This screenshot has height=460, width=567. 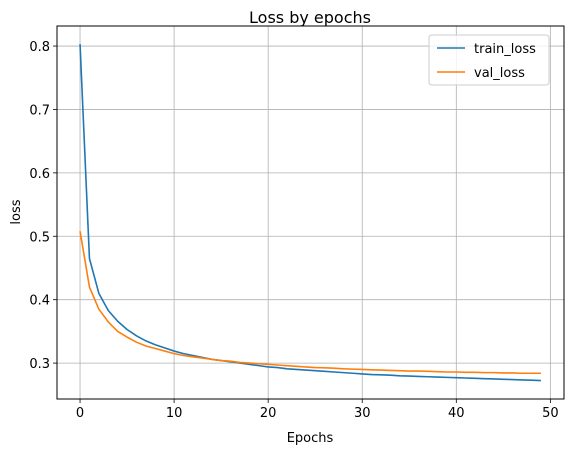 I want to click on y-tick-label: 0.6, so click(x=39, y=174).